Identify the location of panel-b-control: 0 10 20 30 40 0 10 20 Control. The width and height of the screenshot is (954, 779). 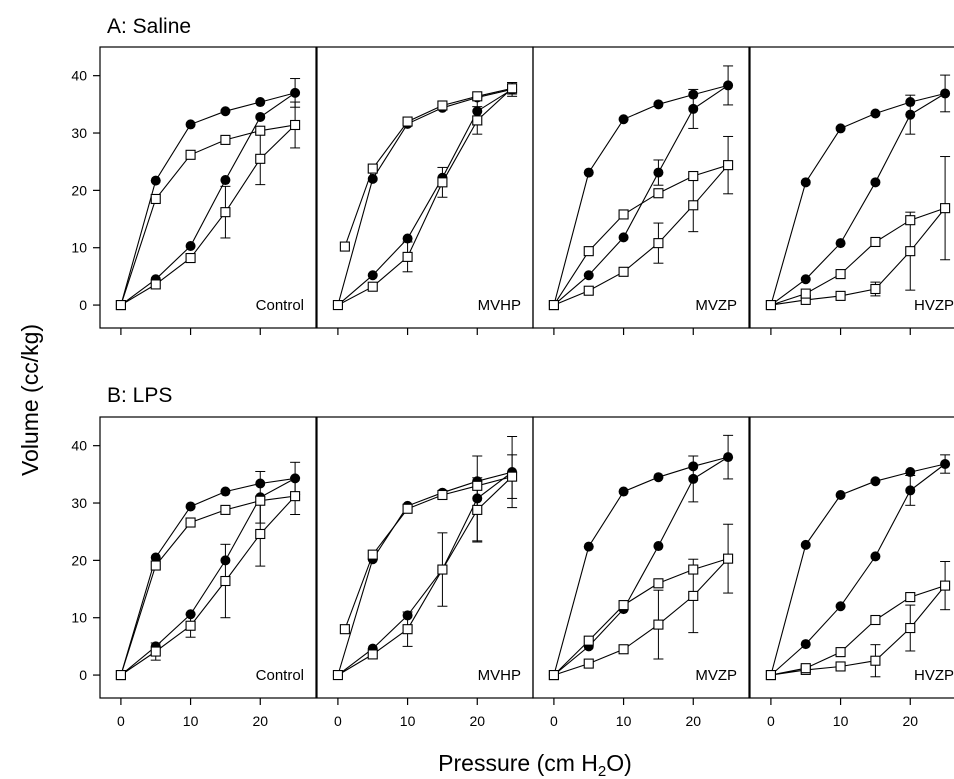
(194, 572).